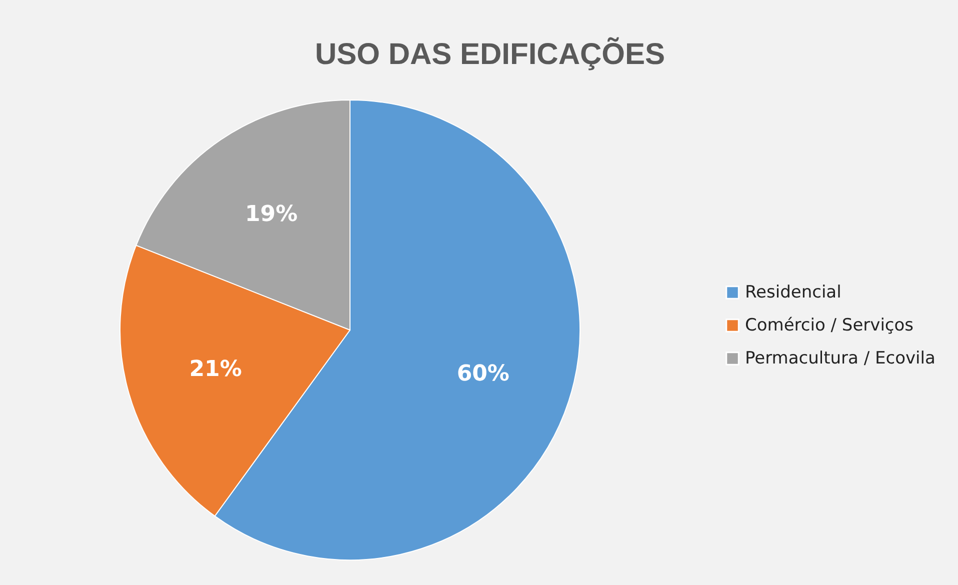  What do you see at coordinates (490, 54) in the screenshot?
I see `chart-title: USO DAS EDIFICAÇÕES` at bounding box center [490, 54].